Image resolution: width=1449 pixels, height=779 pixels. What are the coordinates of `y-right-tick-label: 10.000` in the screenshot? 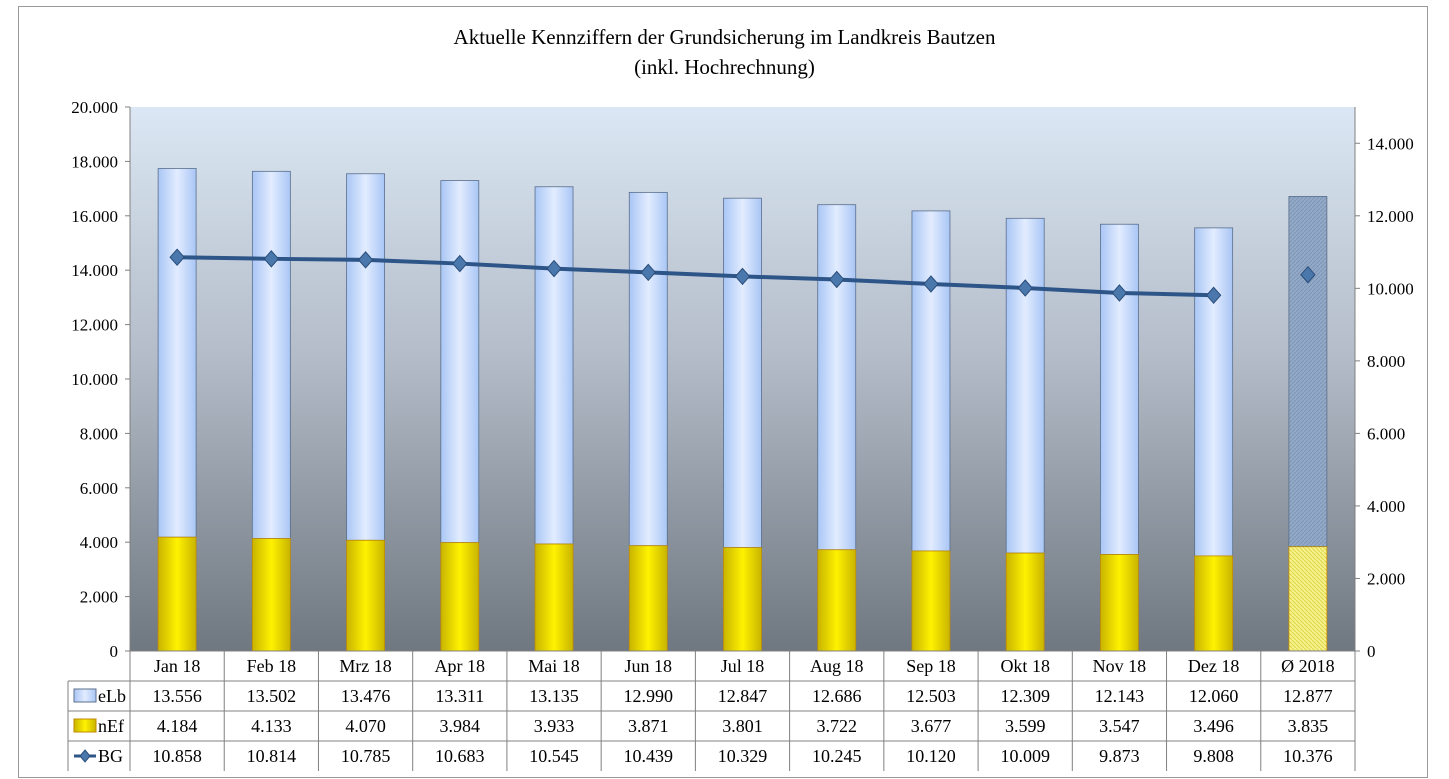 It's located at (1390, 288).